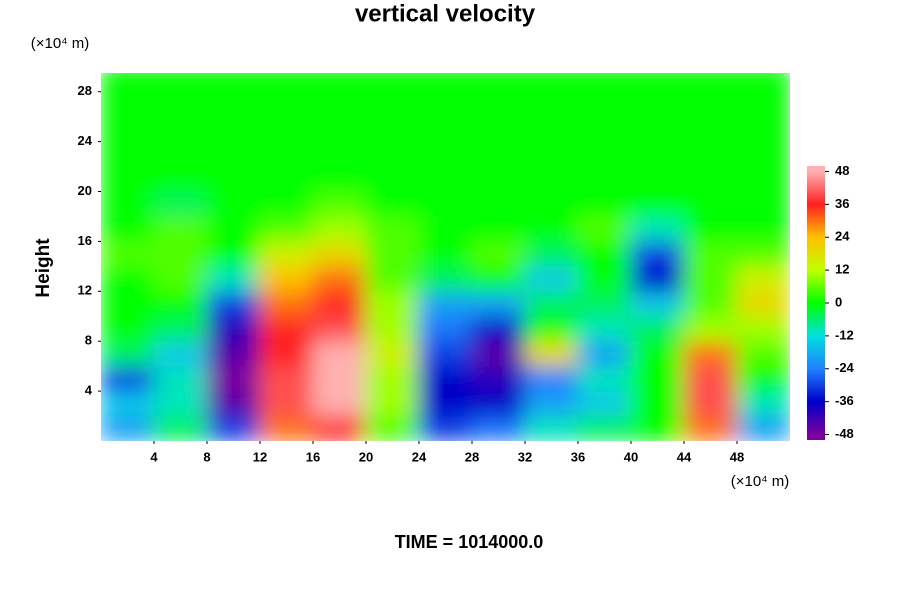 The width and height of the screenshot is (900, 600). What do you see at coordinates (419, 456) in the screenshot?
I see `x-tick-label: 24` at bounding box center [419, 456].